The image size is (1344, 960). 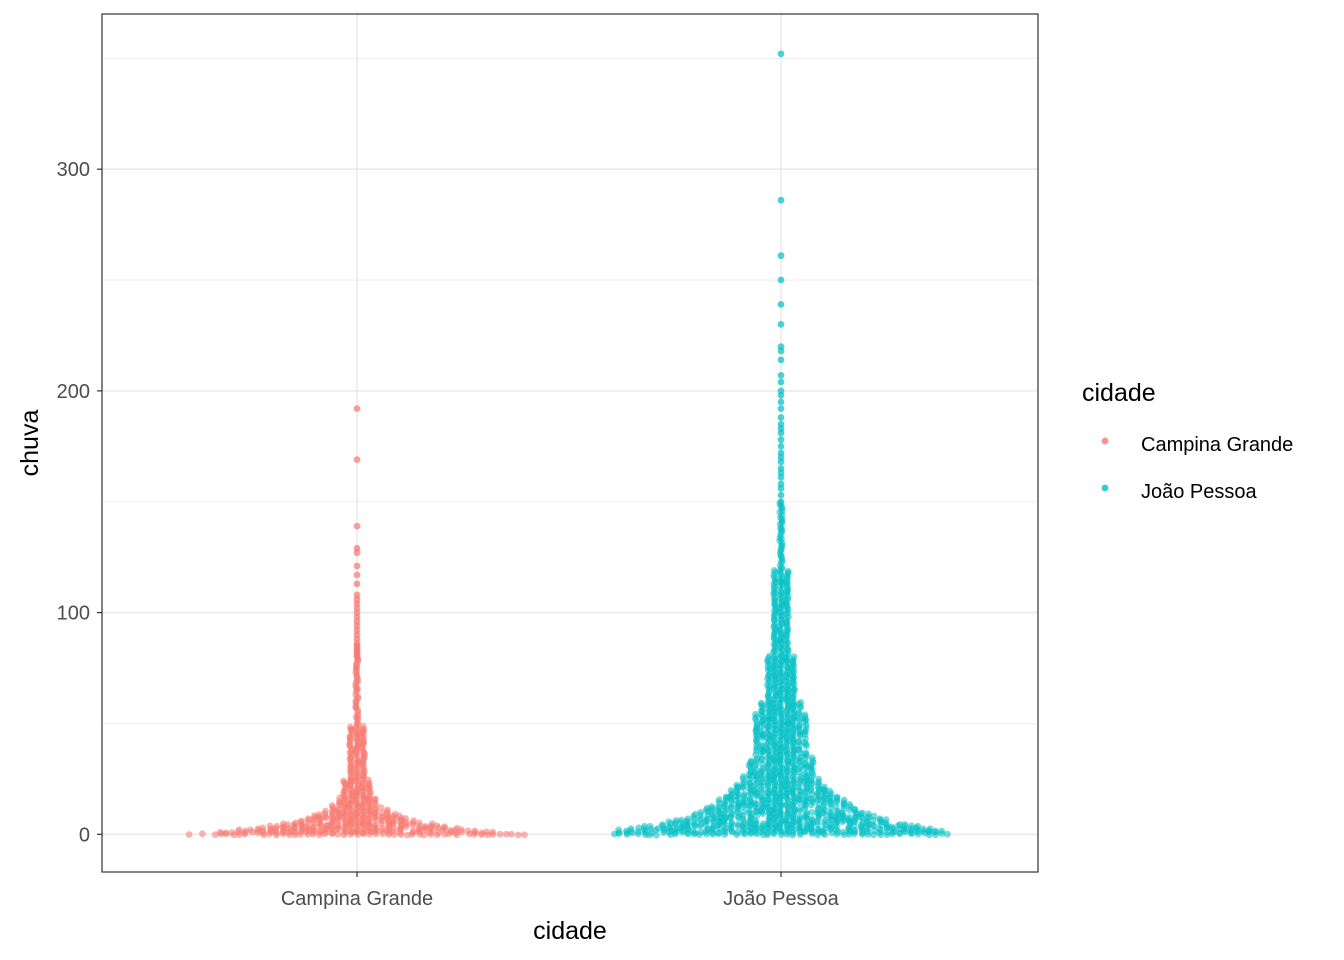 What do you see at coordinates (73, 614) in the screenshot?
I see `y-tick-label: 100` at bounding box center [73, 614].